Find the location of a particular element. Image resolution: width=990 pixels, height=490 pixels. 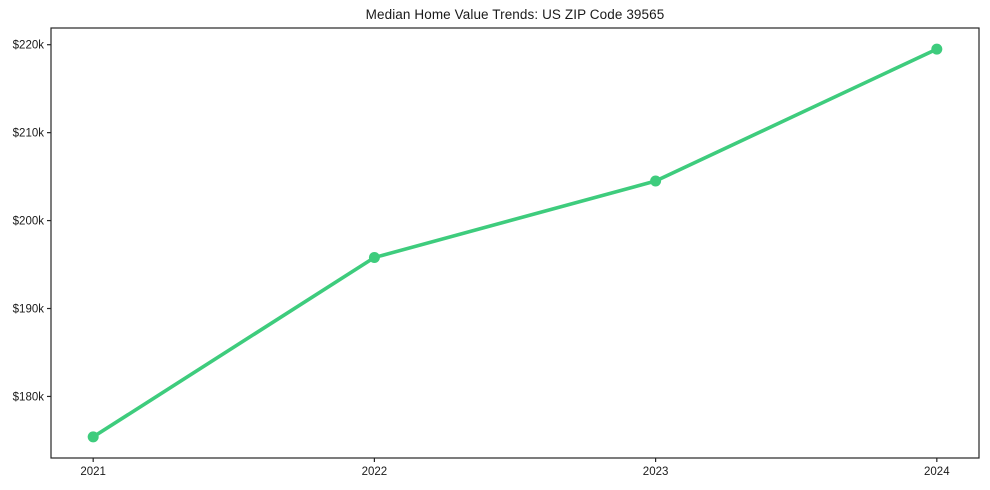

x-tick-label: 2024 is located at coordinates (937, 472).